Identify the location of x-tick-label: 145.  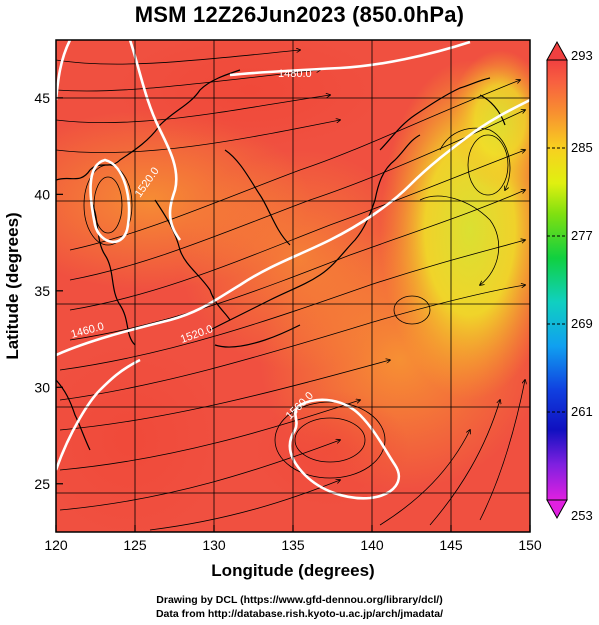
(451, 545).